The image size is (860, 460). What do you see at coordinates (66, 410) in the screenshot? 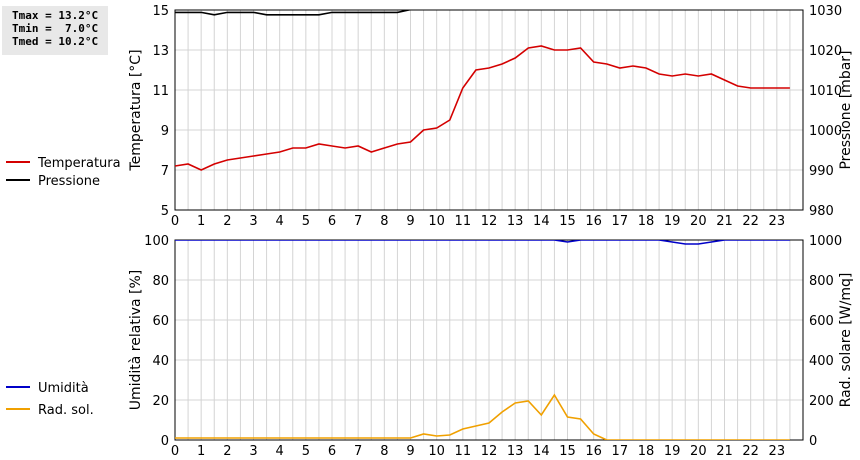
I see `legend-label: Rad. sol.` at bounding box center [66, 410].